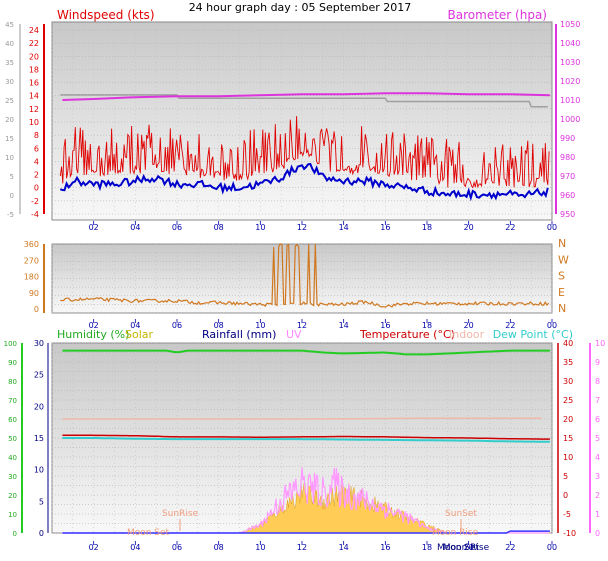 The image size is (608, 561). Describe the element at coordinates (12, 496) in the screenshot. I see `humidity-tick-label: 20` at that location.